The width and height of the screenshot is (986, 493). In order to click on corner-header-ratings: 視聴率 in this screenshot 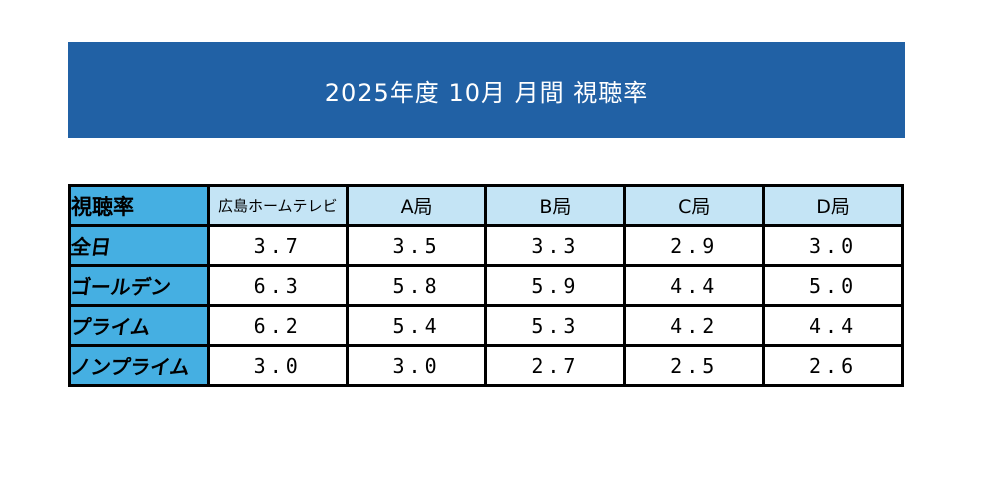, I will do `click(139, 205)`.